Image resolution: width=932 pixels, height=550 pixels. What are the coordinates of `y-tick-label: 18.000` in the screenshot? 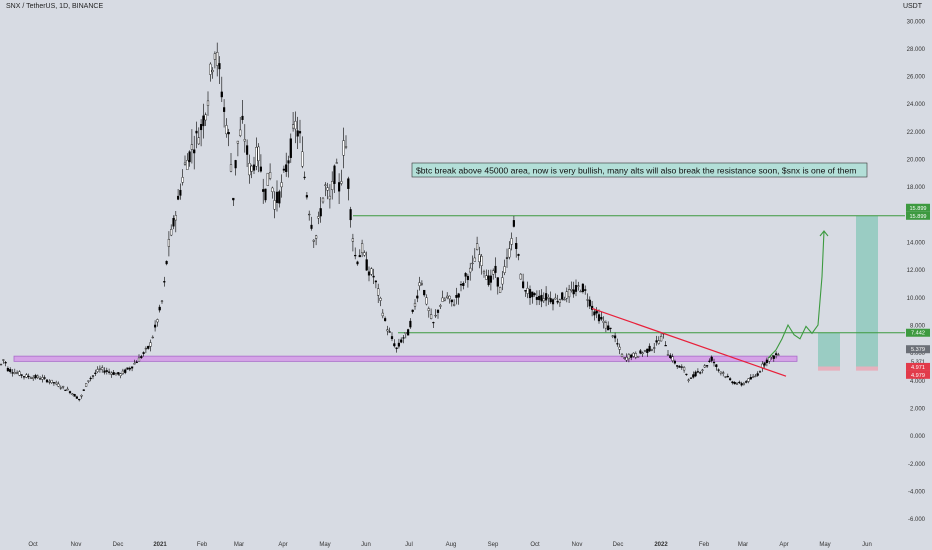 It's located at (916, 188).